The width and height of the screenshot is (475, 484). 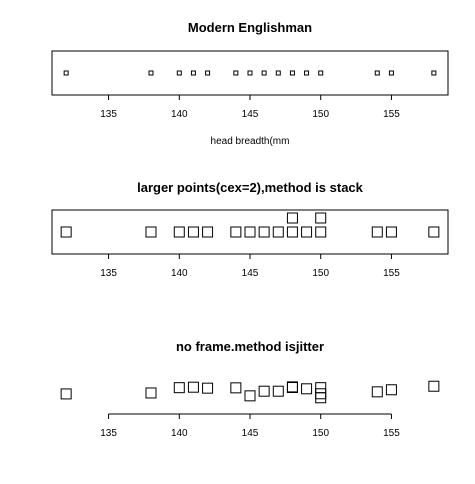 I want to click on chart-title: larger points(cex=2),method is stack, so click(x=250, y=187).